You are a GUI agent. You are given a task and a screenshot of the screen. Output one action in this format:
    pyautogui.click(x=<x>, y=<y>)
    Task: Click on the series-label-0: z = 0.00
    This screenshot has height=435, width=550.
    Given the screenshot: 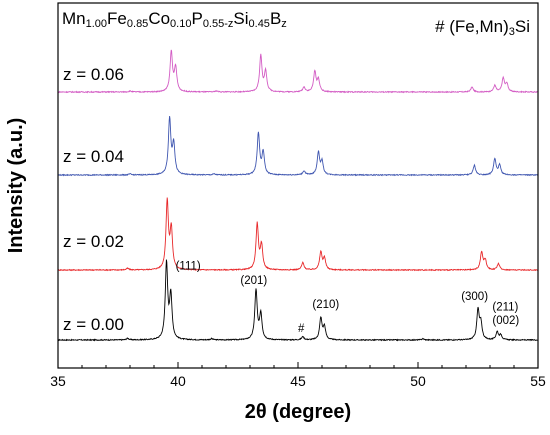 What is the action you would take?
    pyautogui.click(x=93, y=324)
    